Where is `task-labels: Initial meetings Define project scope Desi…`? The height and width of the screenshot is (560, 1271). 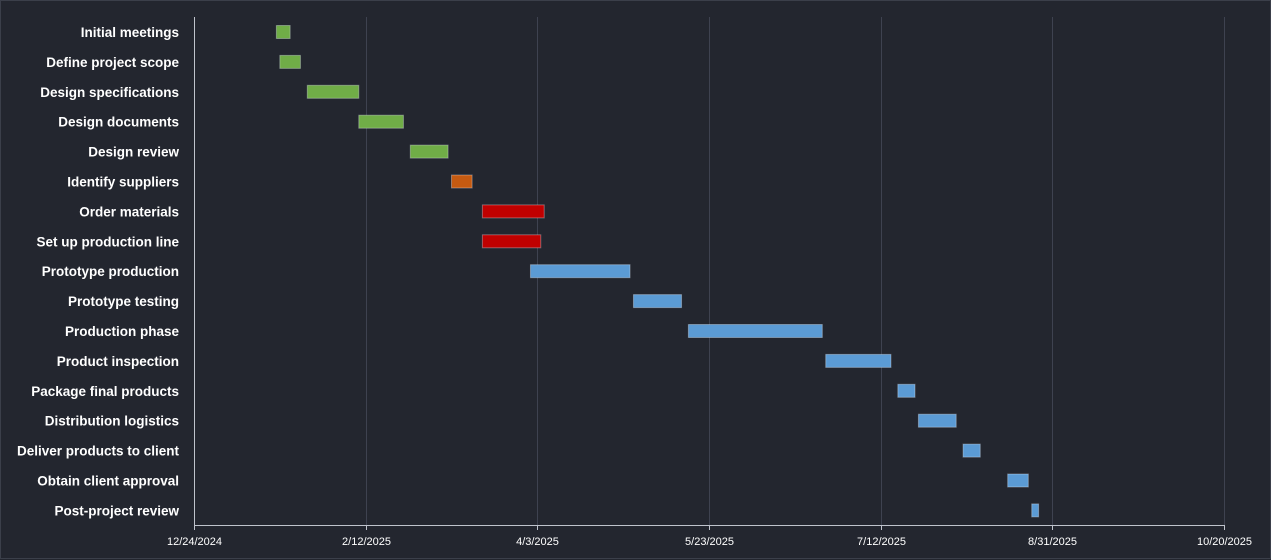
task-labels: Initial meetings Define project scope Desi… is located at coordinates (98, 271).